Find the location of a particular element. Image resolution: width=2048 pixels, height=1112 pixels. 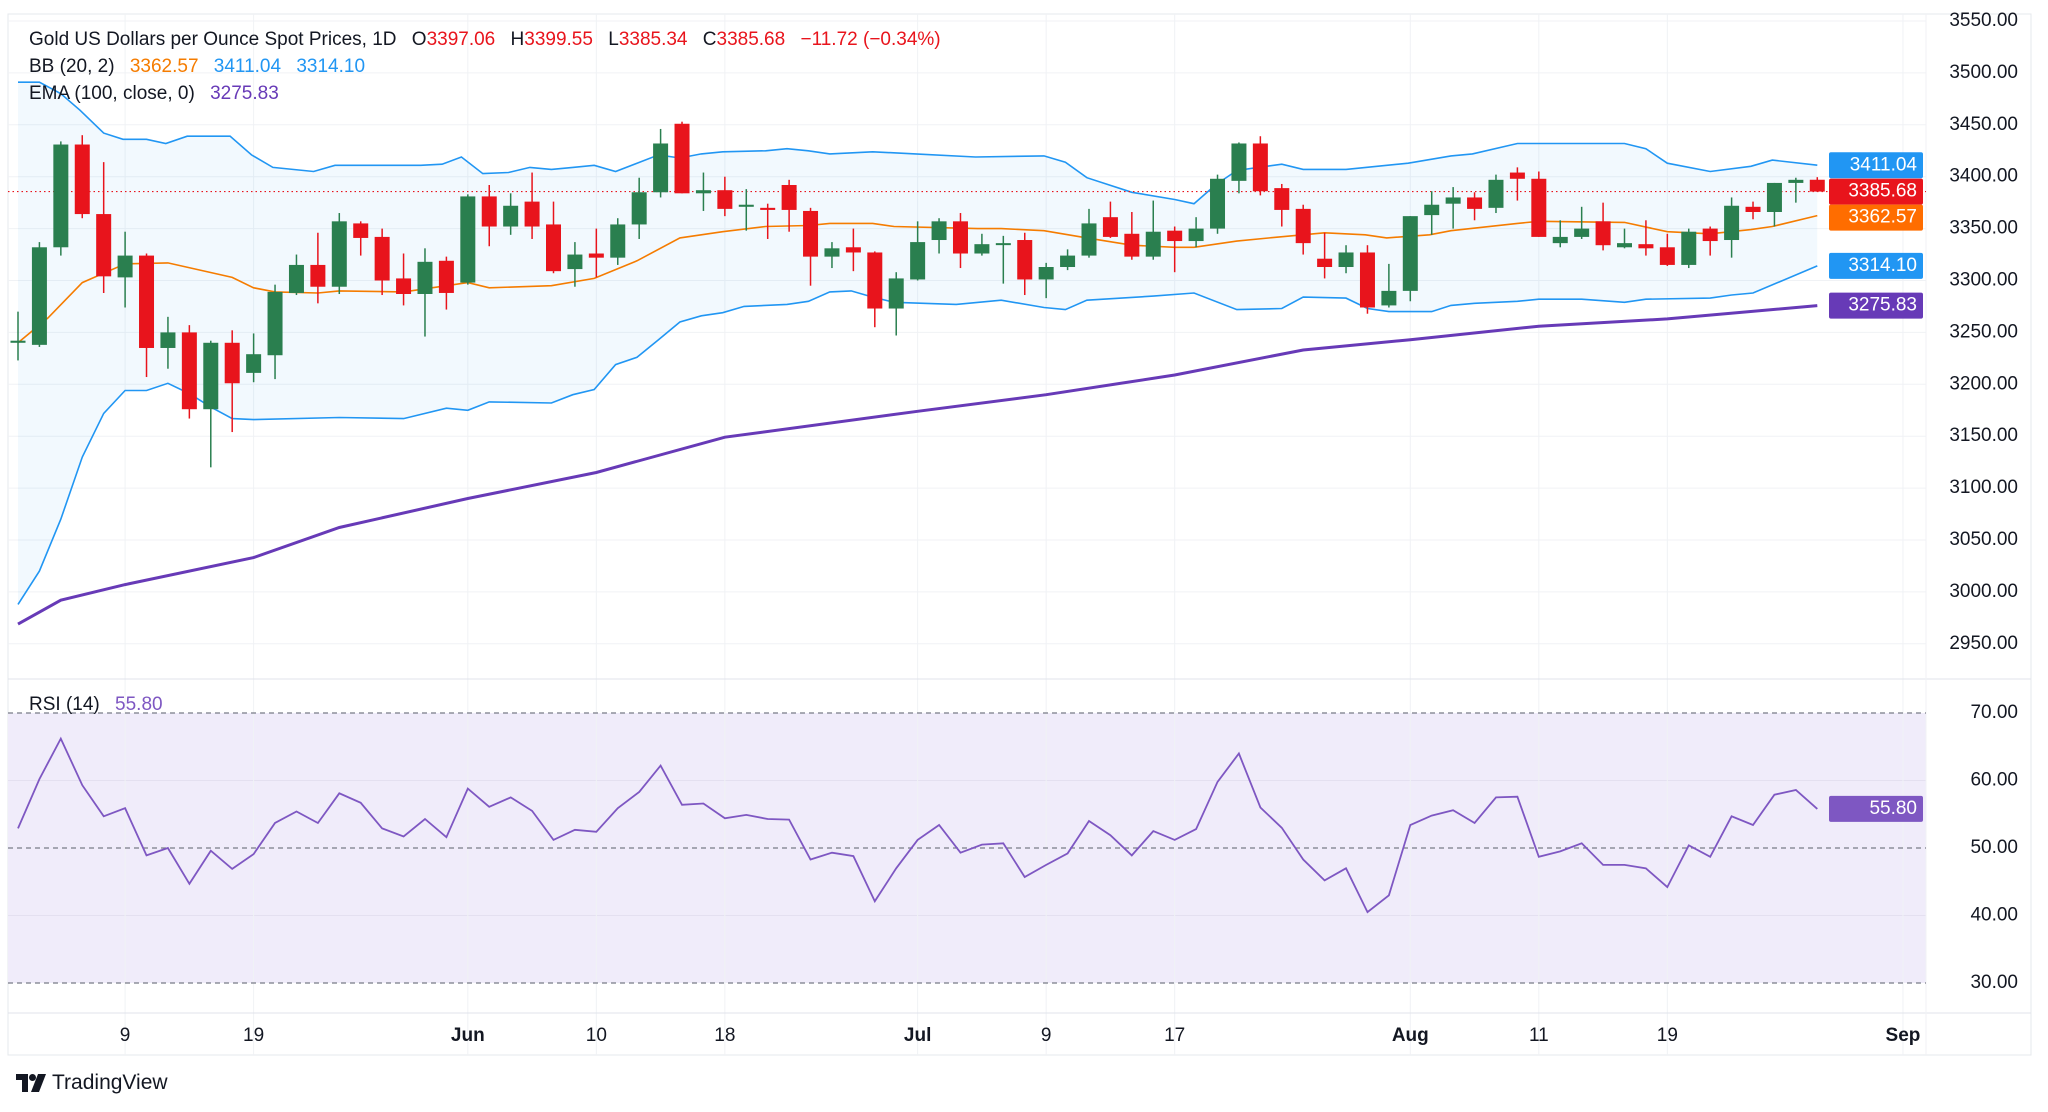

ema-legend: EMA (100, close, 0) 3275.83 is located at coordinates (154, 94).